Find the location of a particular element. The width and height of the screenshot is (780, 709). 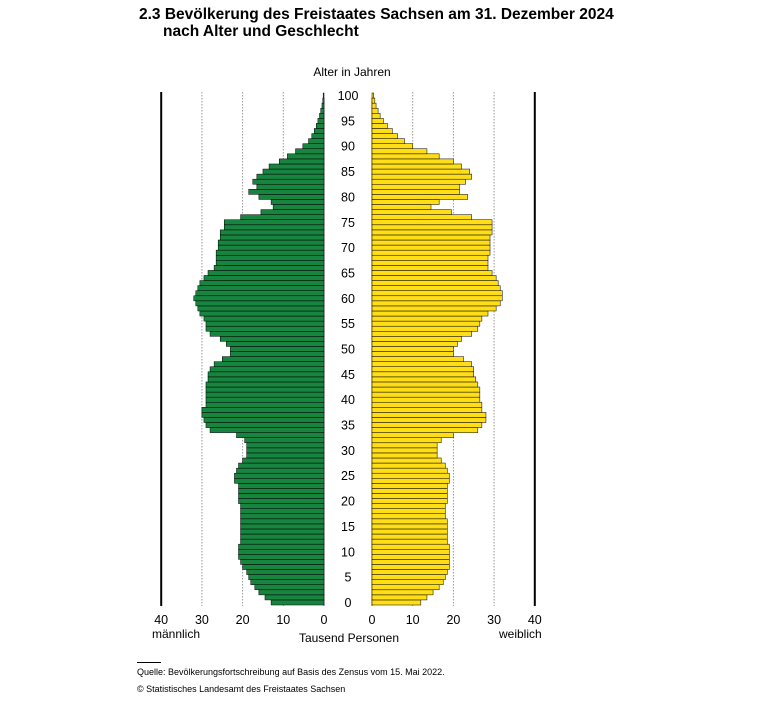

age-tick-label-35: 35 is located at coordinates (348, 426).